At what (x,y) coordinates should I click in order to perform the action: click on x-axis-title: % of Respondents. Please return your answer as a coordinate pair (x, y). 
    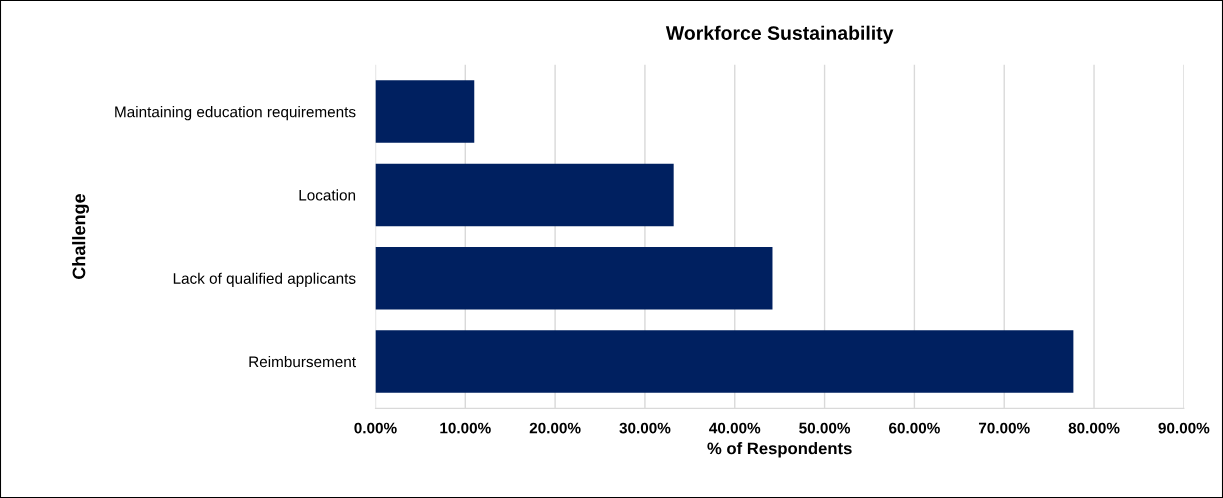
    Looking at the image, I should click on (779, 450).